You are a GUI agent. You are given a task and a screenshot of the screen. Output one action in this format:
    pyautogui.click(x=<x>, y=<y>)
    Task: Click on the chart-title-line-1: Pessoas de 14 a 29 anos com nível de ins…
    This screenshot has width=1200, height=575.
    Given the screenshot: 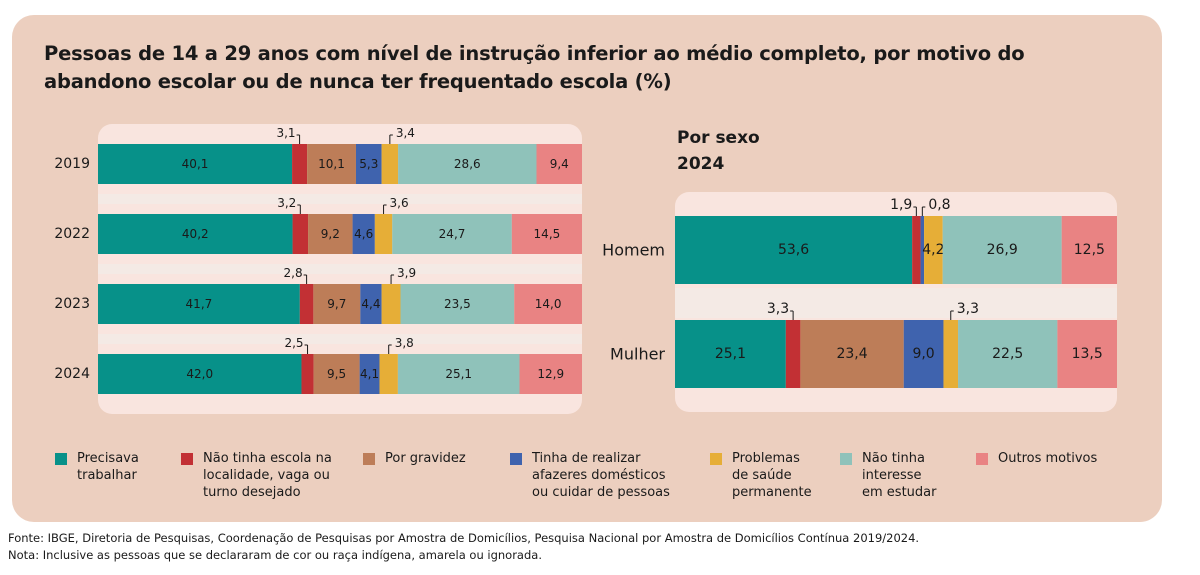 What is the action you would take?
    pyautogui.click(x=534, y=53)
    